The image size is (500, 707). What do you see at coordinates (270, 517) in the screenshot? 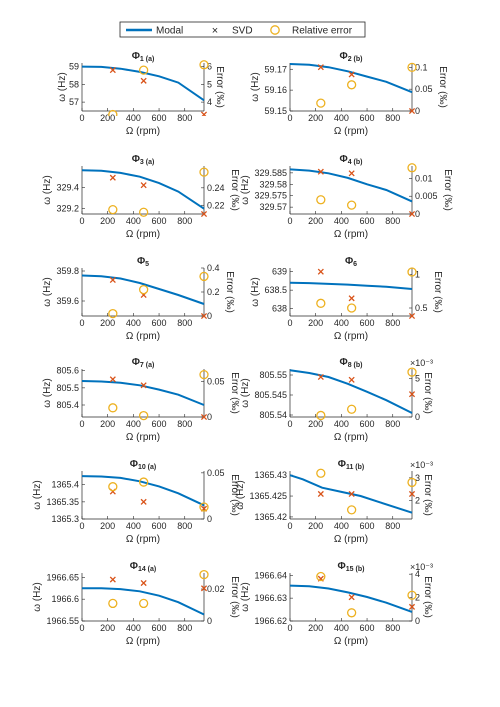
I see `y-left-tick-label: 1365.42` at bounding box center [270, 517].